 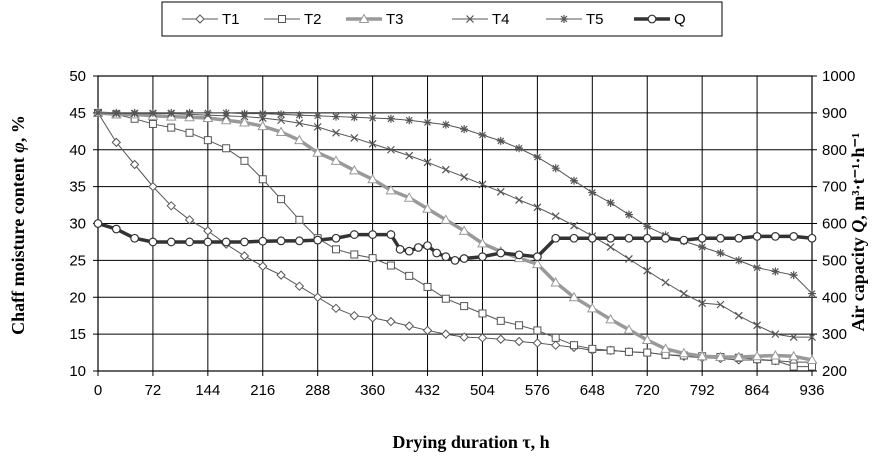 I want to click on legend-label: T5, so click(x=595, y=19).